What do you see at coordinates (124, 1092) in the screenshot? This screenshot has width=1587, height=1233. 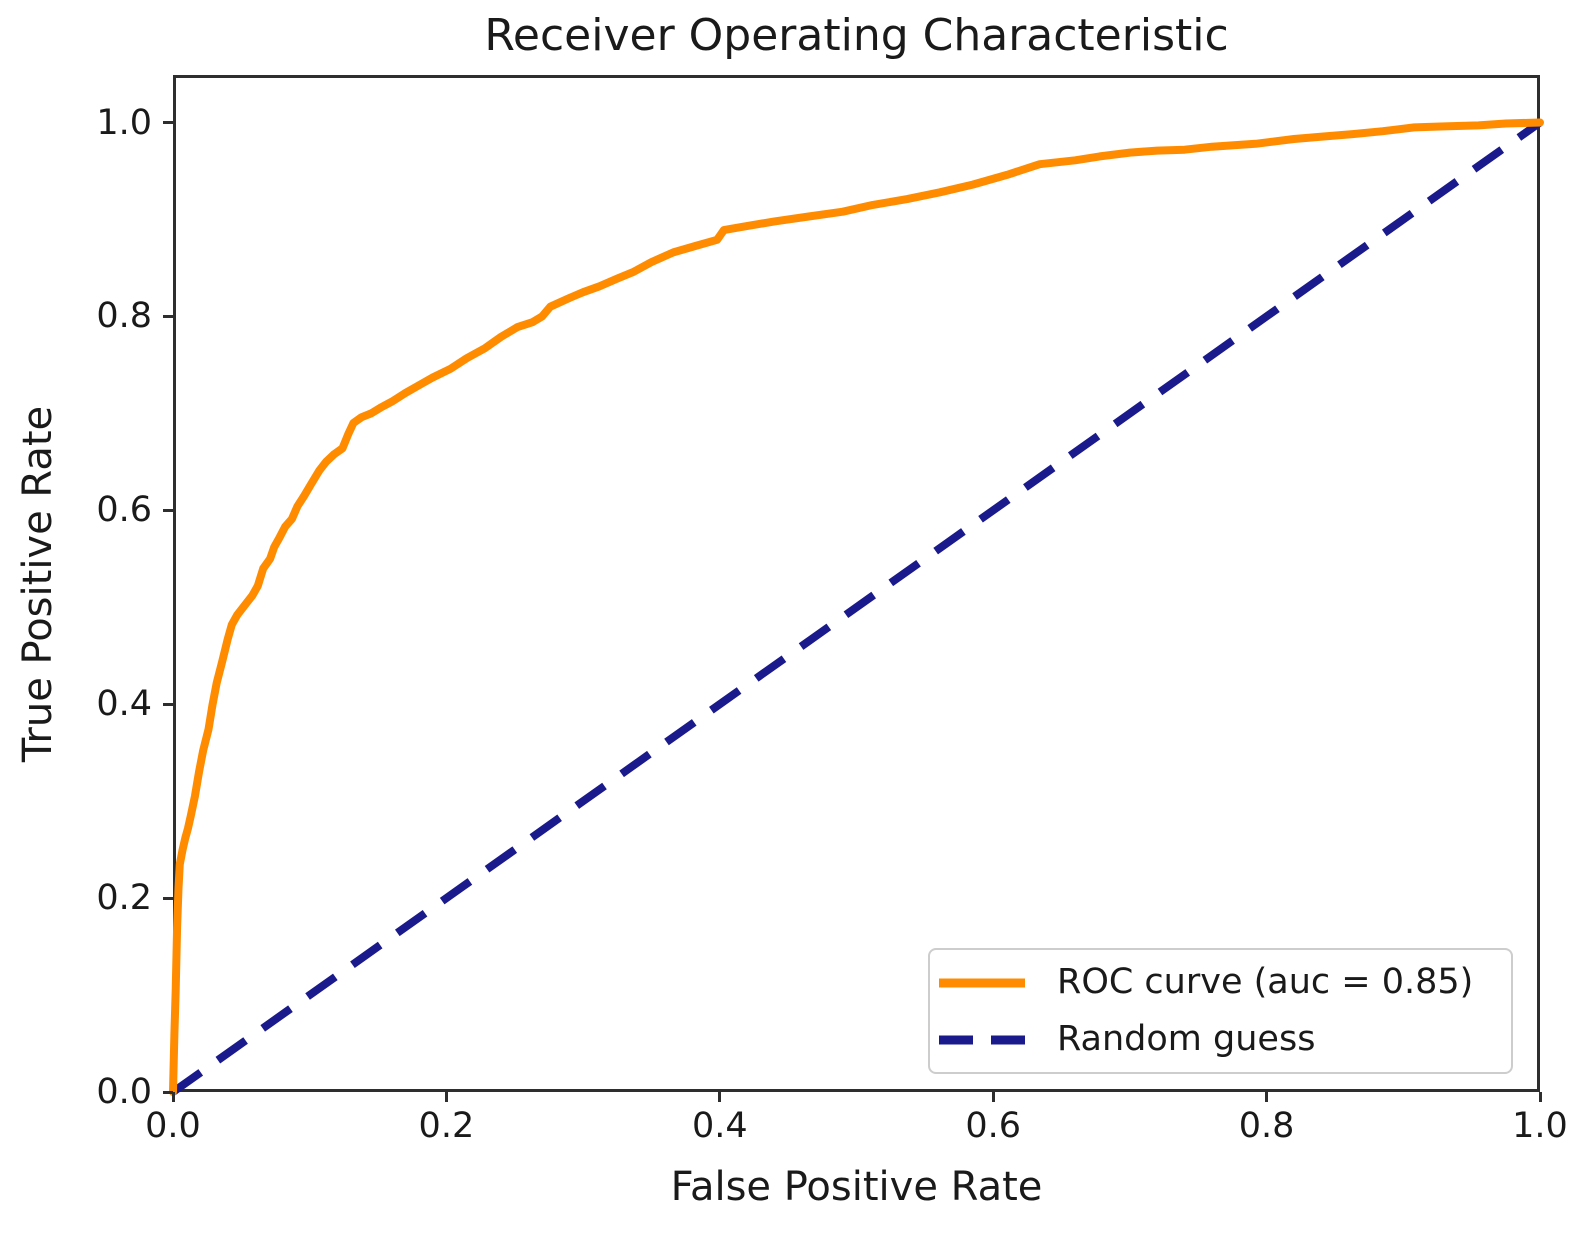 I see `y-tick-label: 0.0` at bounding box center [124, 1092].